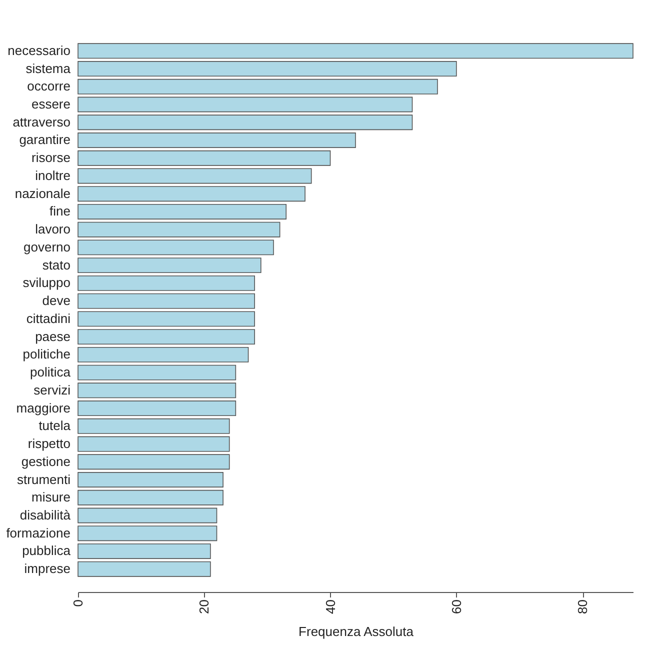 The width and height of the screenshot is (660, 660). What do you see at coordinates (42, 193) in the screenshot?
I see `y-tick-label: nazionale` at bounding box center [42, 193].